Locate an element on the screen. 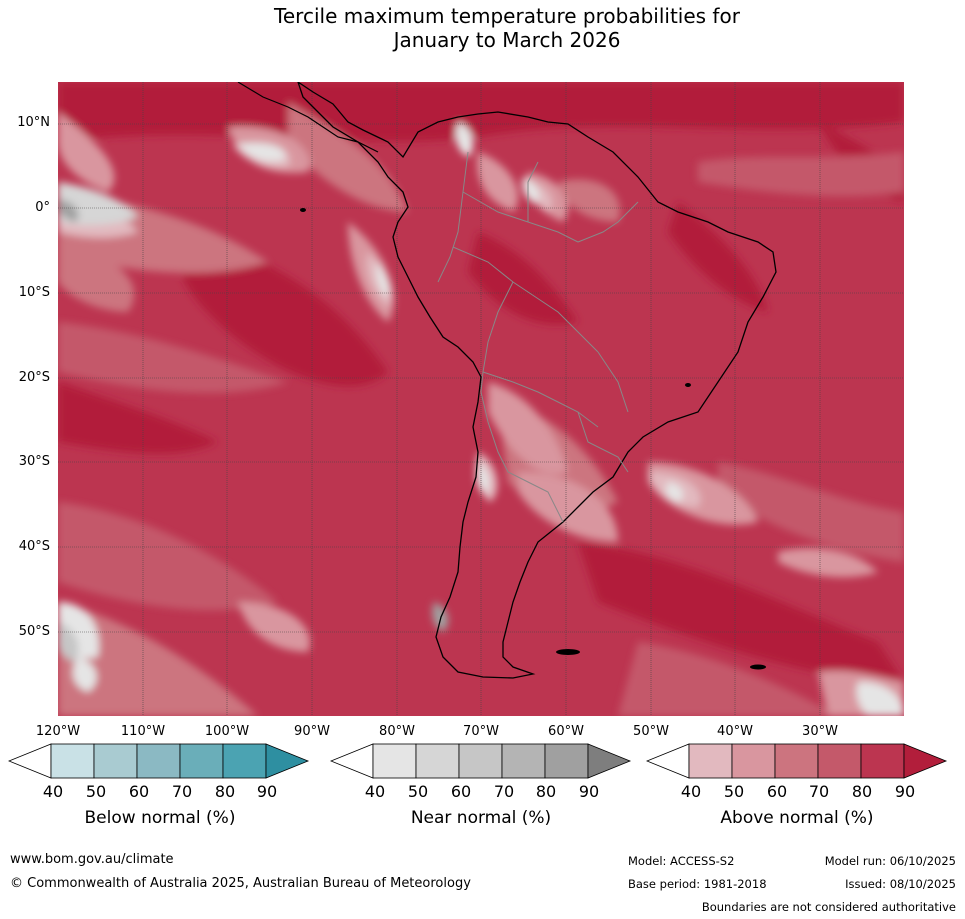 The height and width of the screenshot is (919, 965). tick-above-60: 60 is located at coordinates (777, 791).